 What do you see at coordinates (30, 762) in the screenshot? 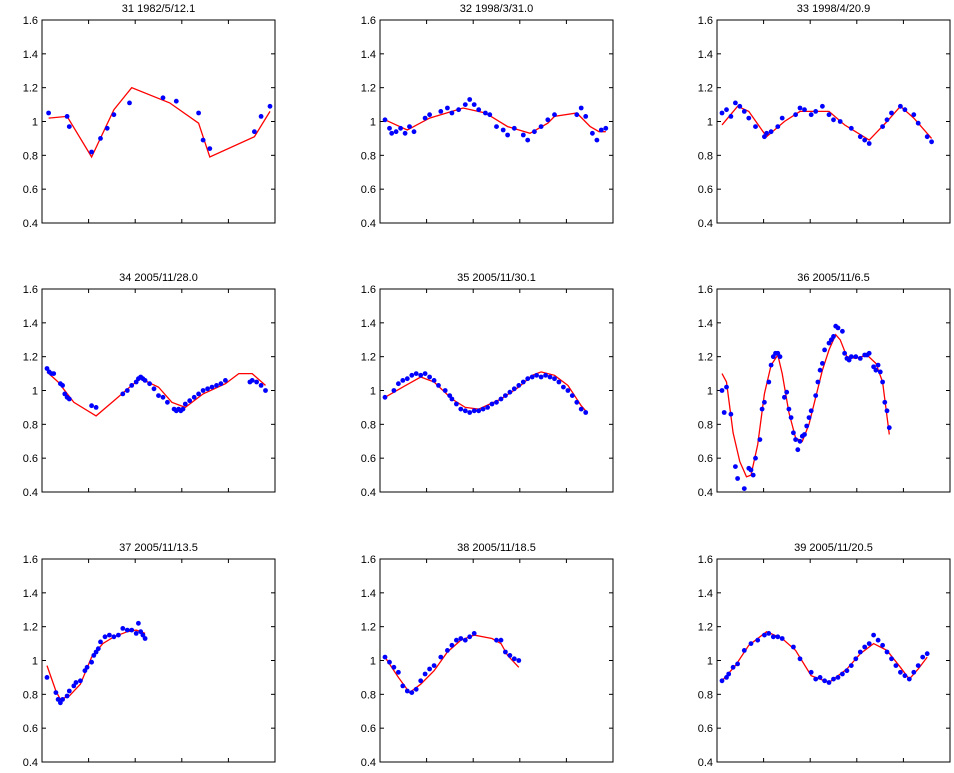
I see `panel-7-ytick-label: 0.4` at bounding box center [30, 762].